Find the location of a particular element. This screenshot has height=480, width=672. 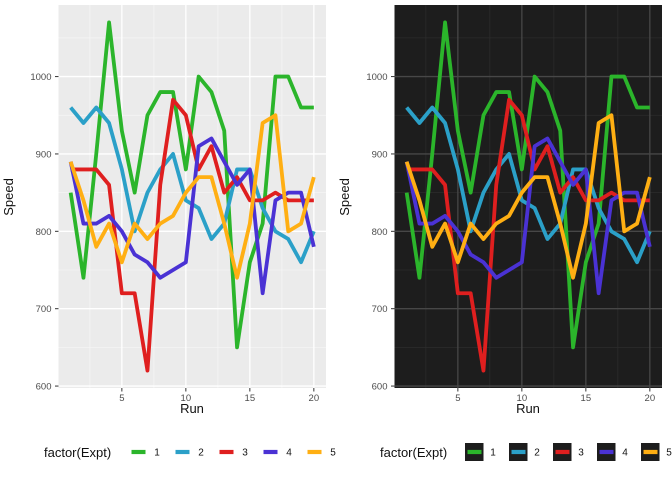

legend-light: 1 2 3 4 5 is located at coordinates (233, 453).